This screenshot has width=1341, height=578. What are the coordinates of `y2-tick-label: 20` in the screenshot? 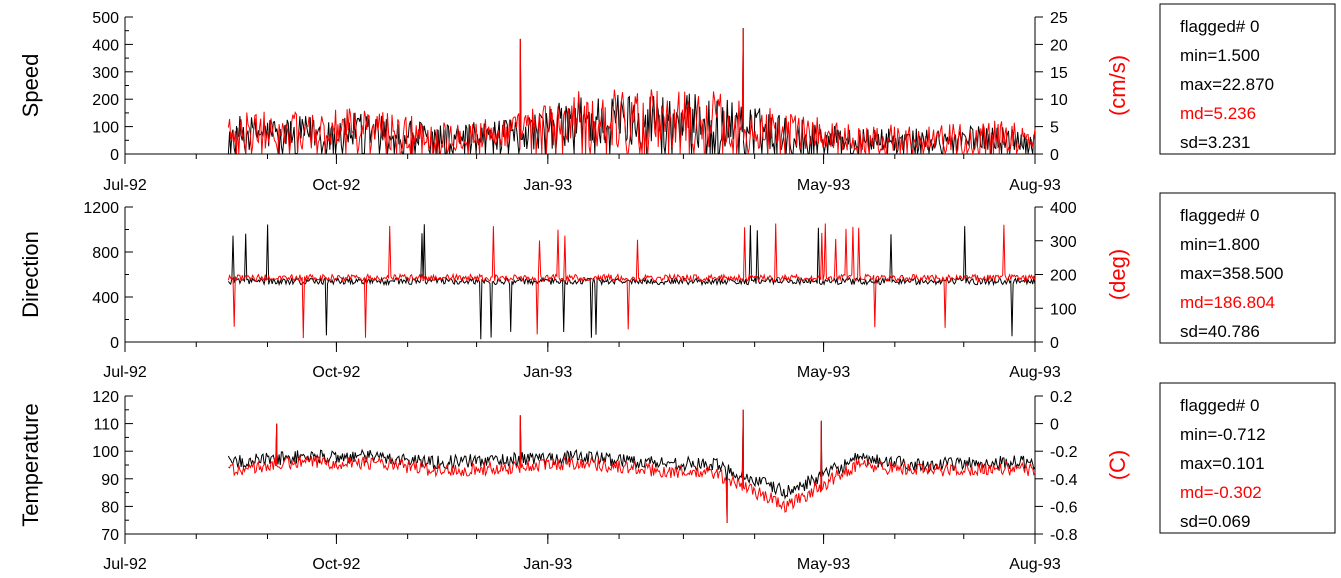 It's located at (1059, 45).